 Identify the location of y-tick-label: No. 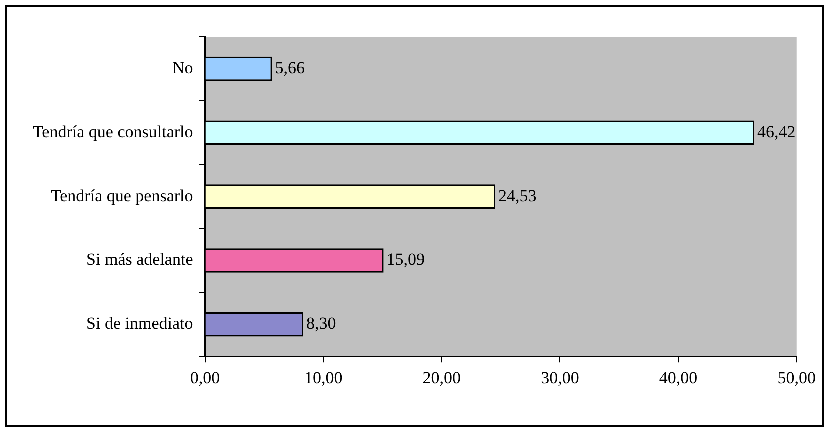
(183, 68).